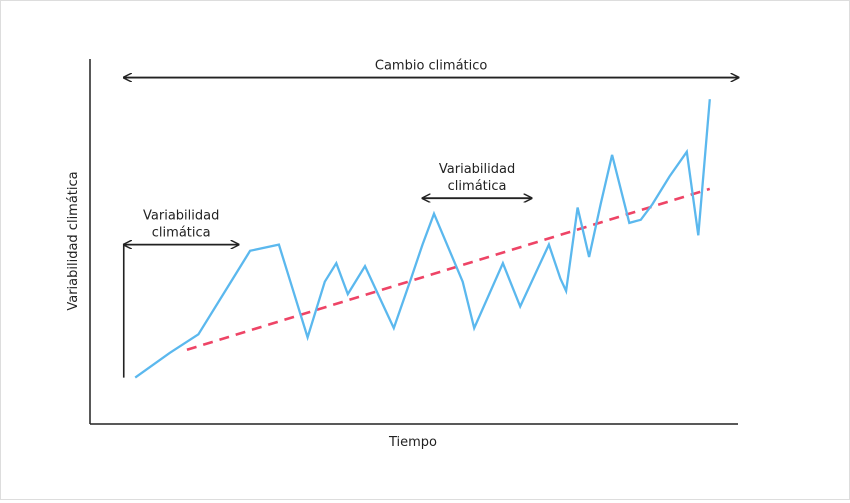  I want to click on x-axis-label: Tiempo, so click(412, 442).